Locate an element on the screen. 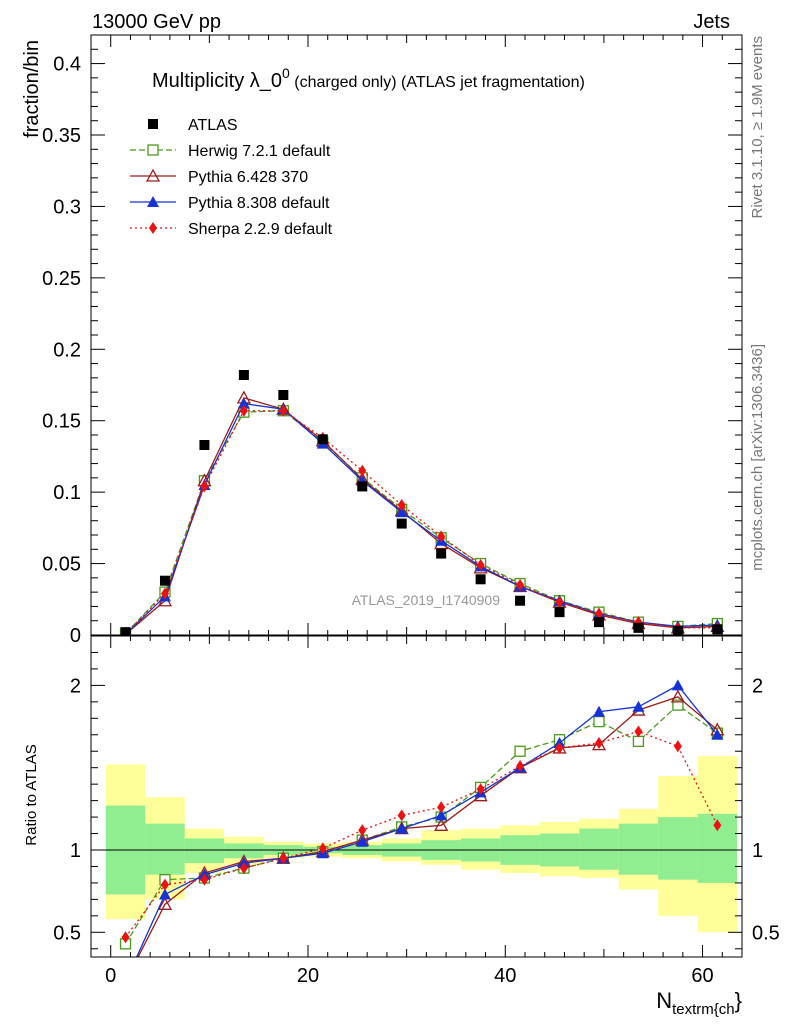 This screenshot has width=786, height=1024. ratio-tick-label: 0.5 is located at coordinates (67, 933).